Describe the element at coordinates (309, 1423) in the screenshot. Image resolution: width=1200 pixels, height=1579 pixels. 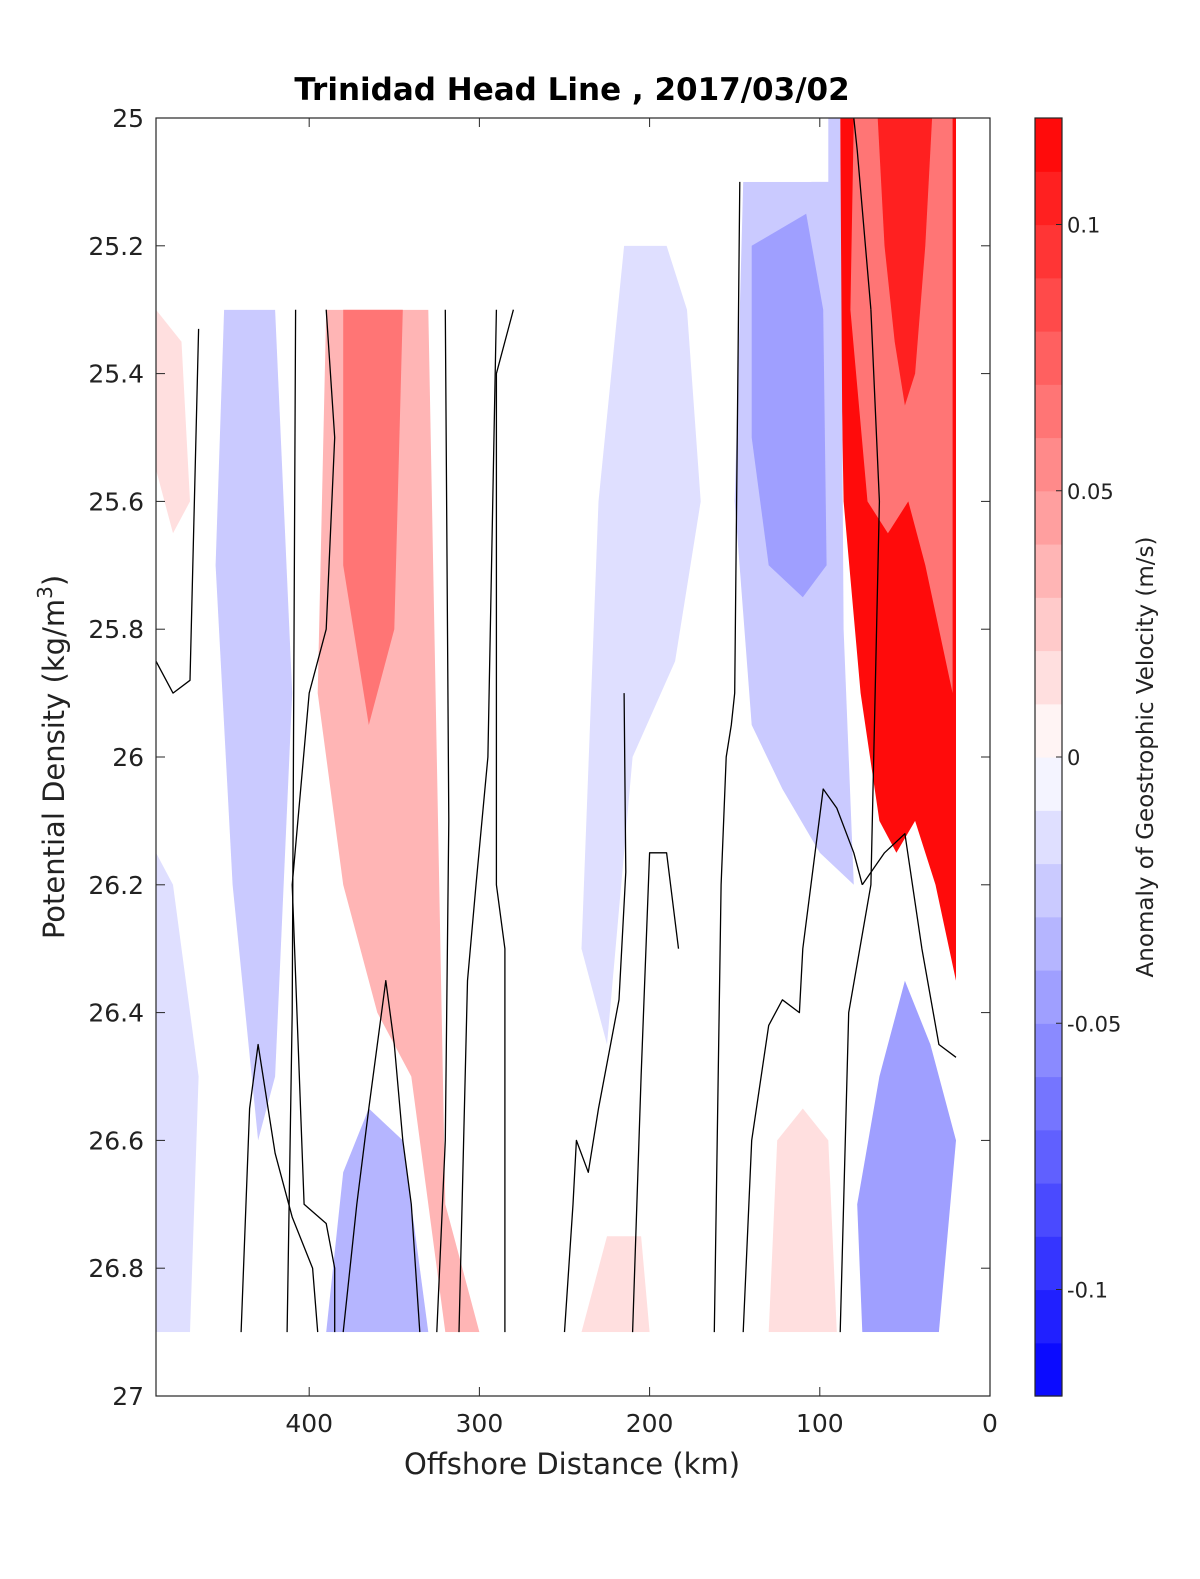
I see `x-tick-label: 400` at that location.